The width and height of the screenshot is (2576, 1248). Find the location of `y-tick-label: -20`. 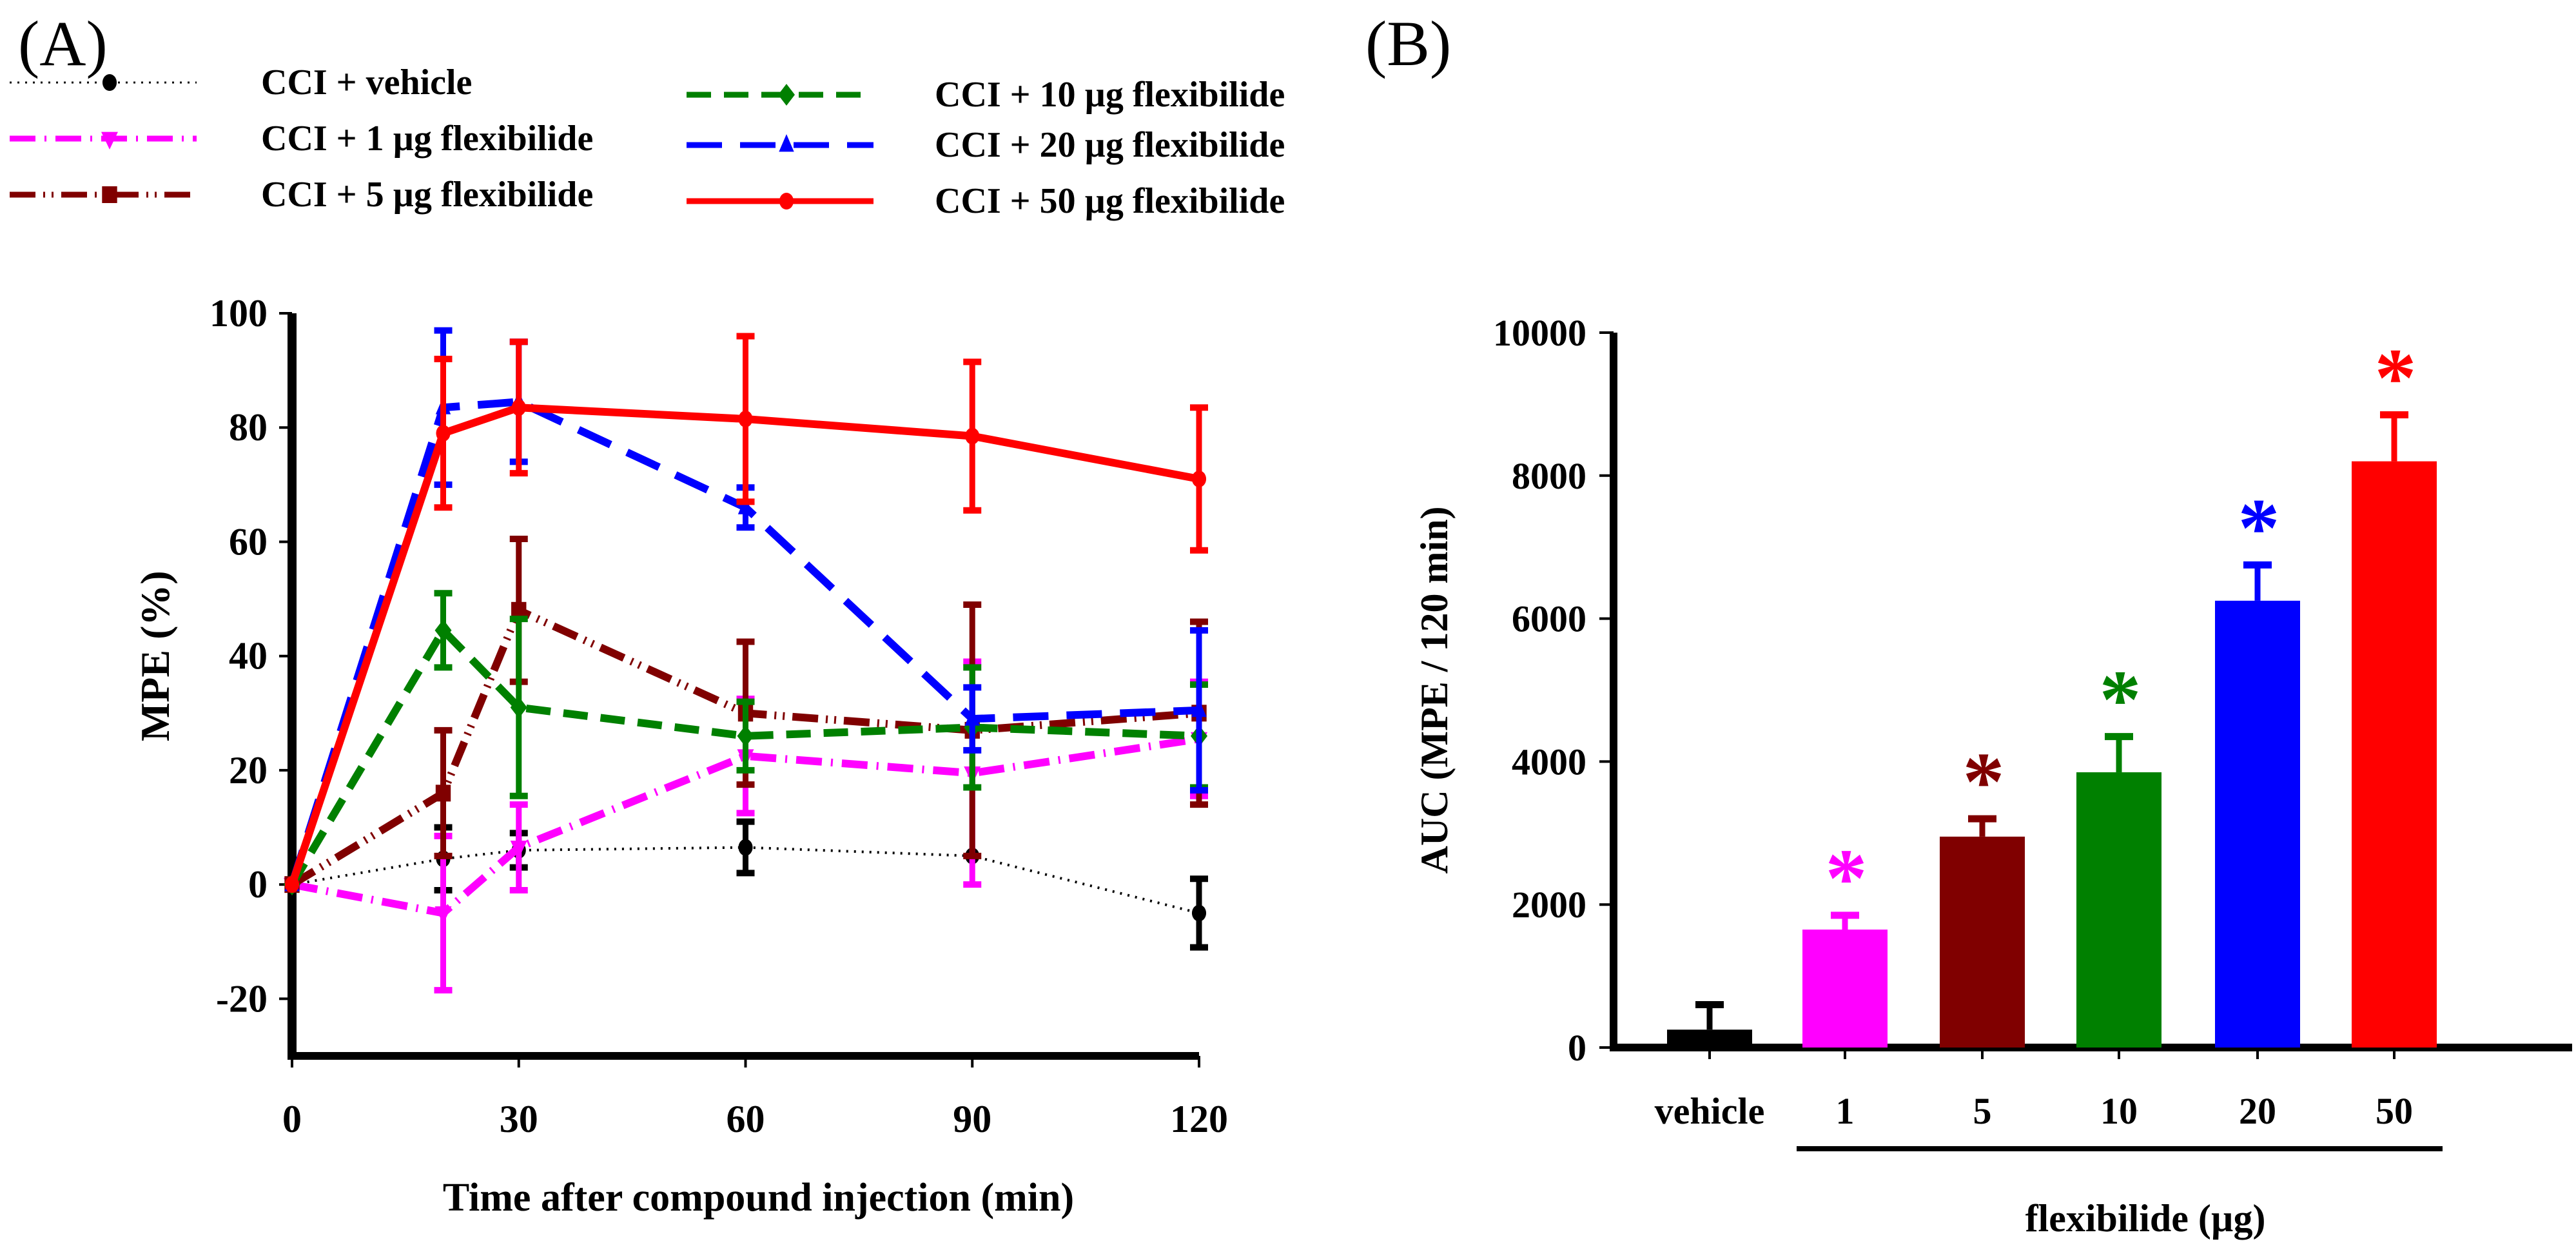

y-tick-label: -20 is located at coordinates (242, 998).